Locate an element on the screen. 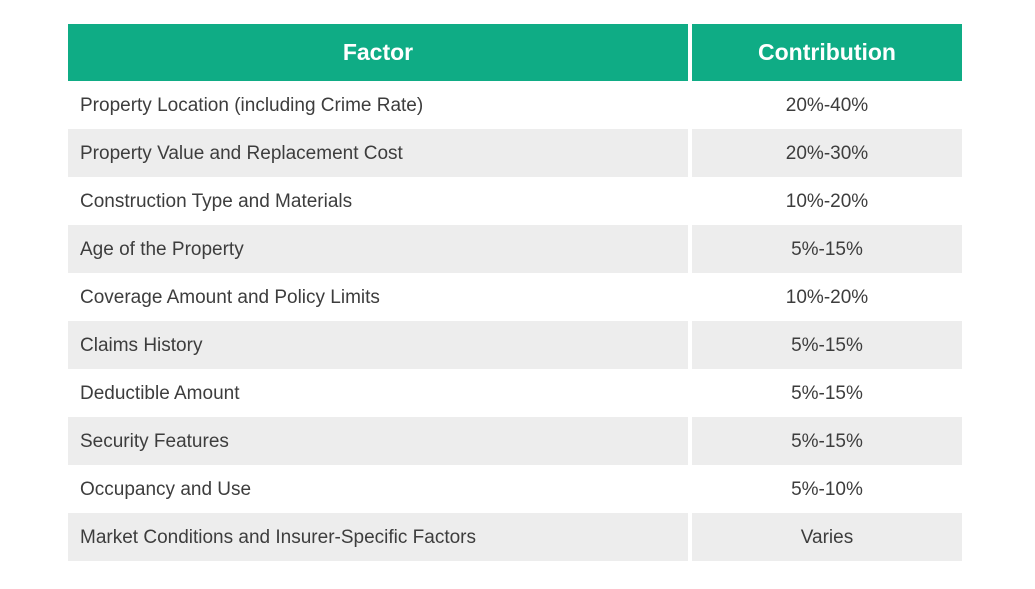 The image size is (1035, 589). contribution-cell-text: 20%-30% is located at coordinates (827, 153).